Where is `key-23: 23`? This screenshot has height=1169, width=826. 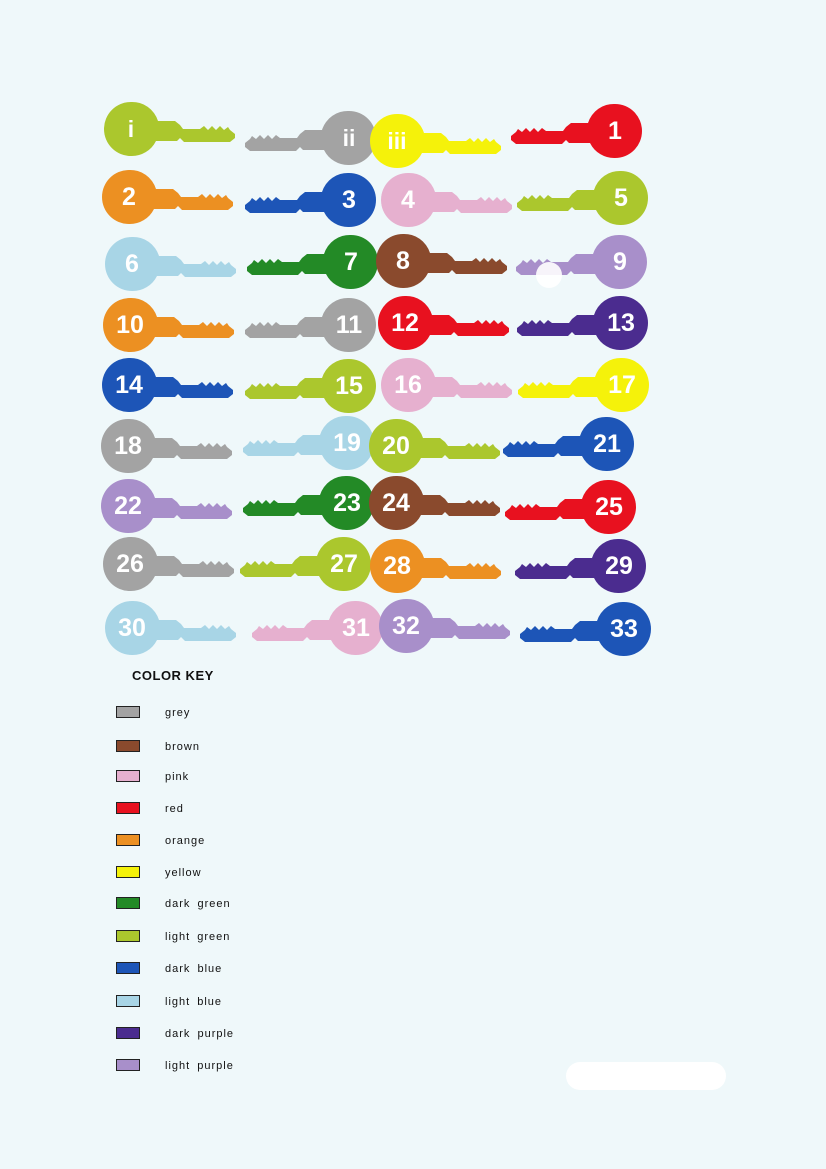
key-23: 23 is located at coordinates (305, 503).